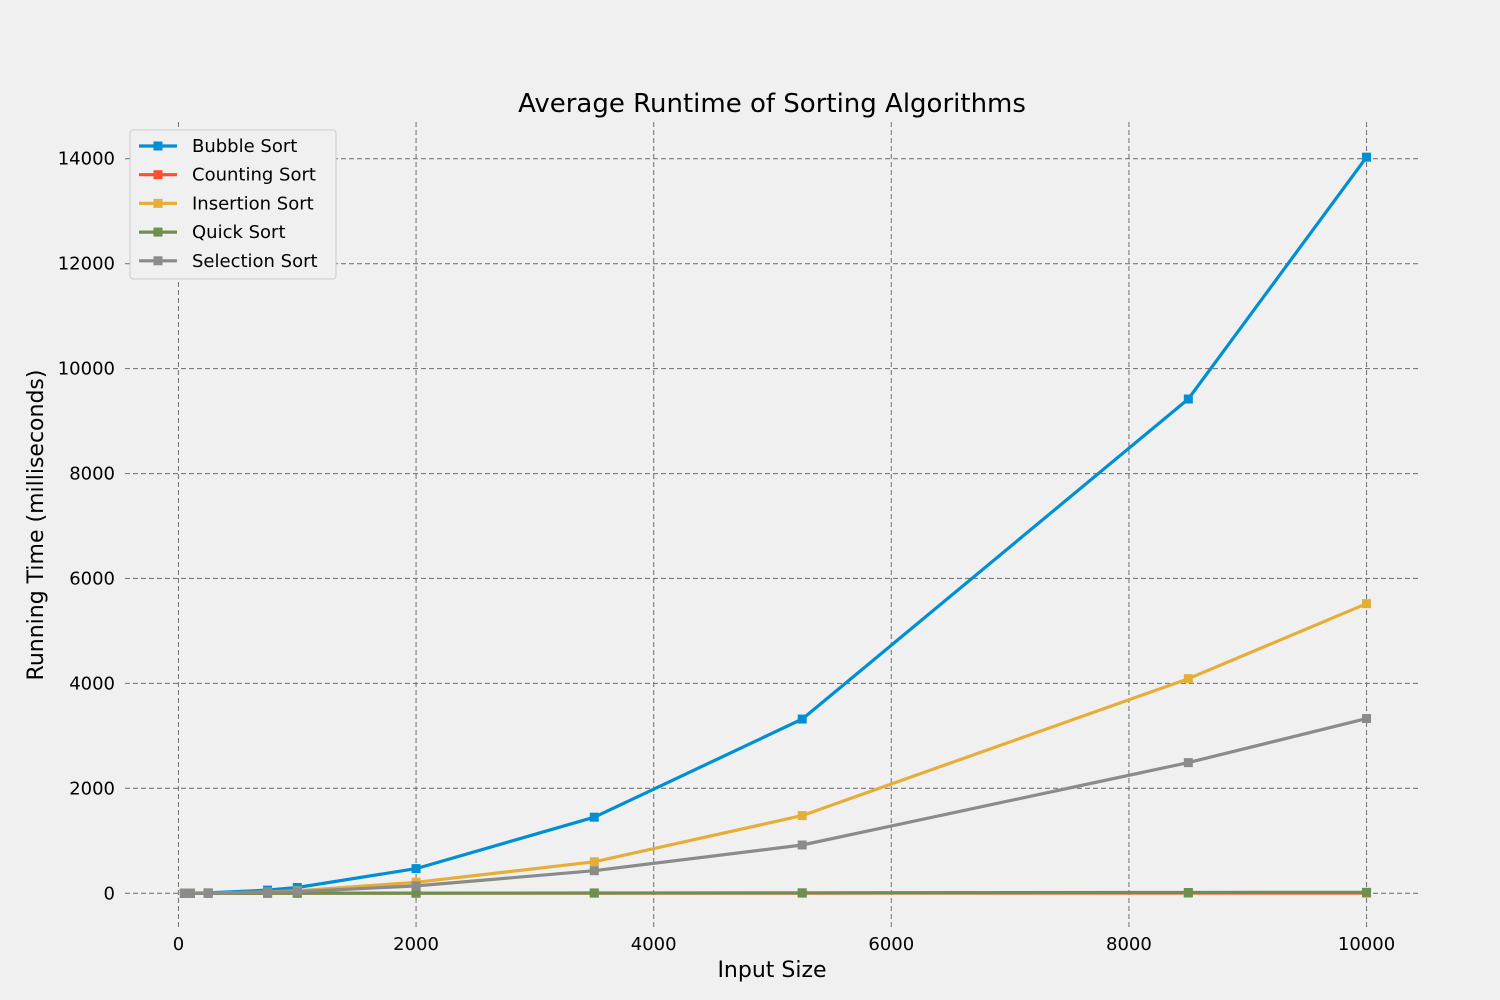 The width and height of the screenshot is (1500, 1000). What do you see at coordinates (1129, 944) in the screenshot?
I see `x-tick-label: 8000` at bounding box center [1129, 944].